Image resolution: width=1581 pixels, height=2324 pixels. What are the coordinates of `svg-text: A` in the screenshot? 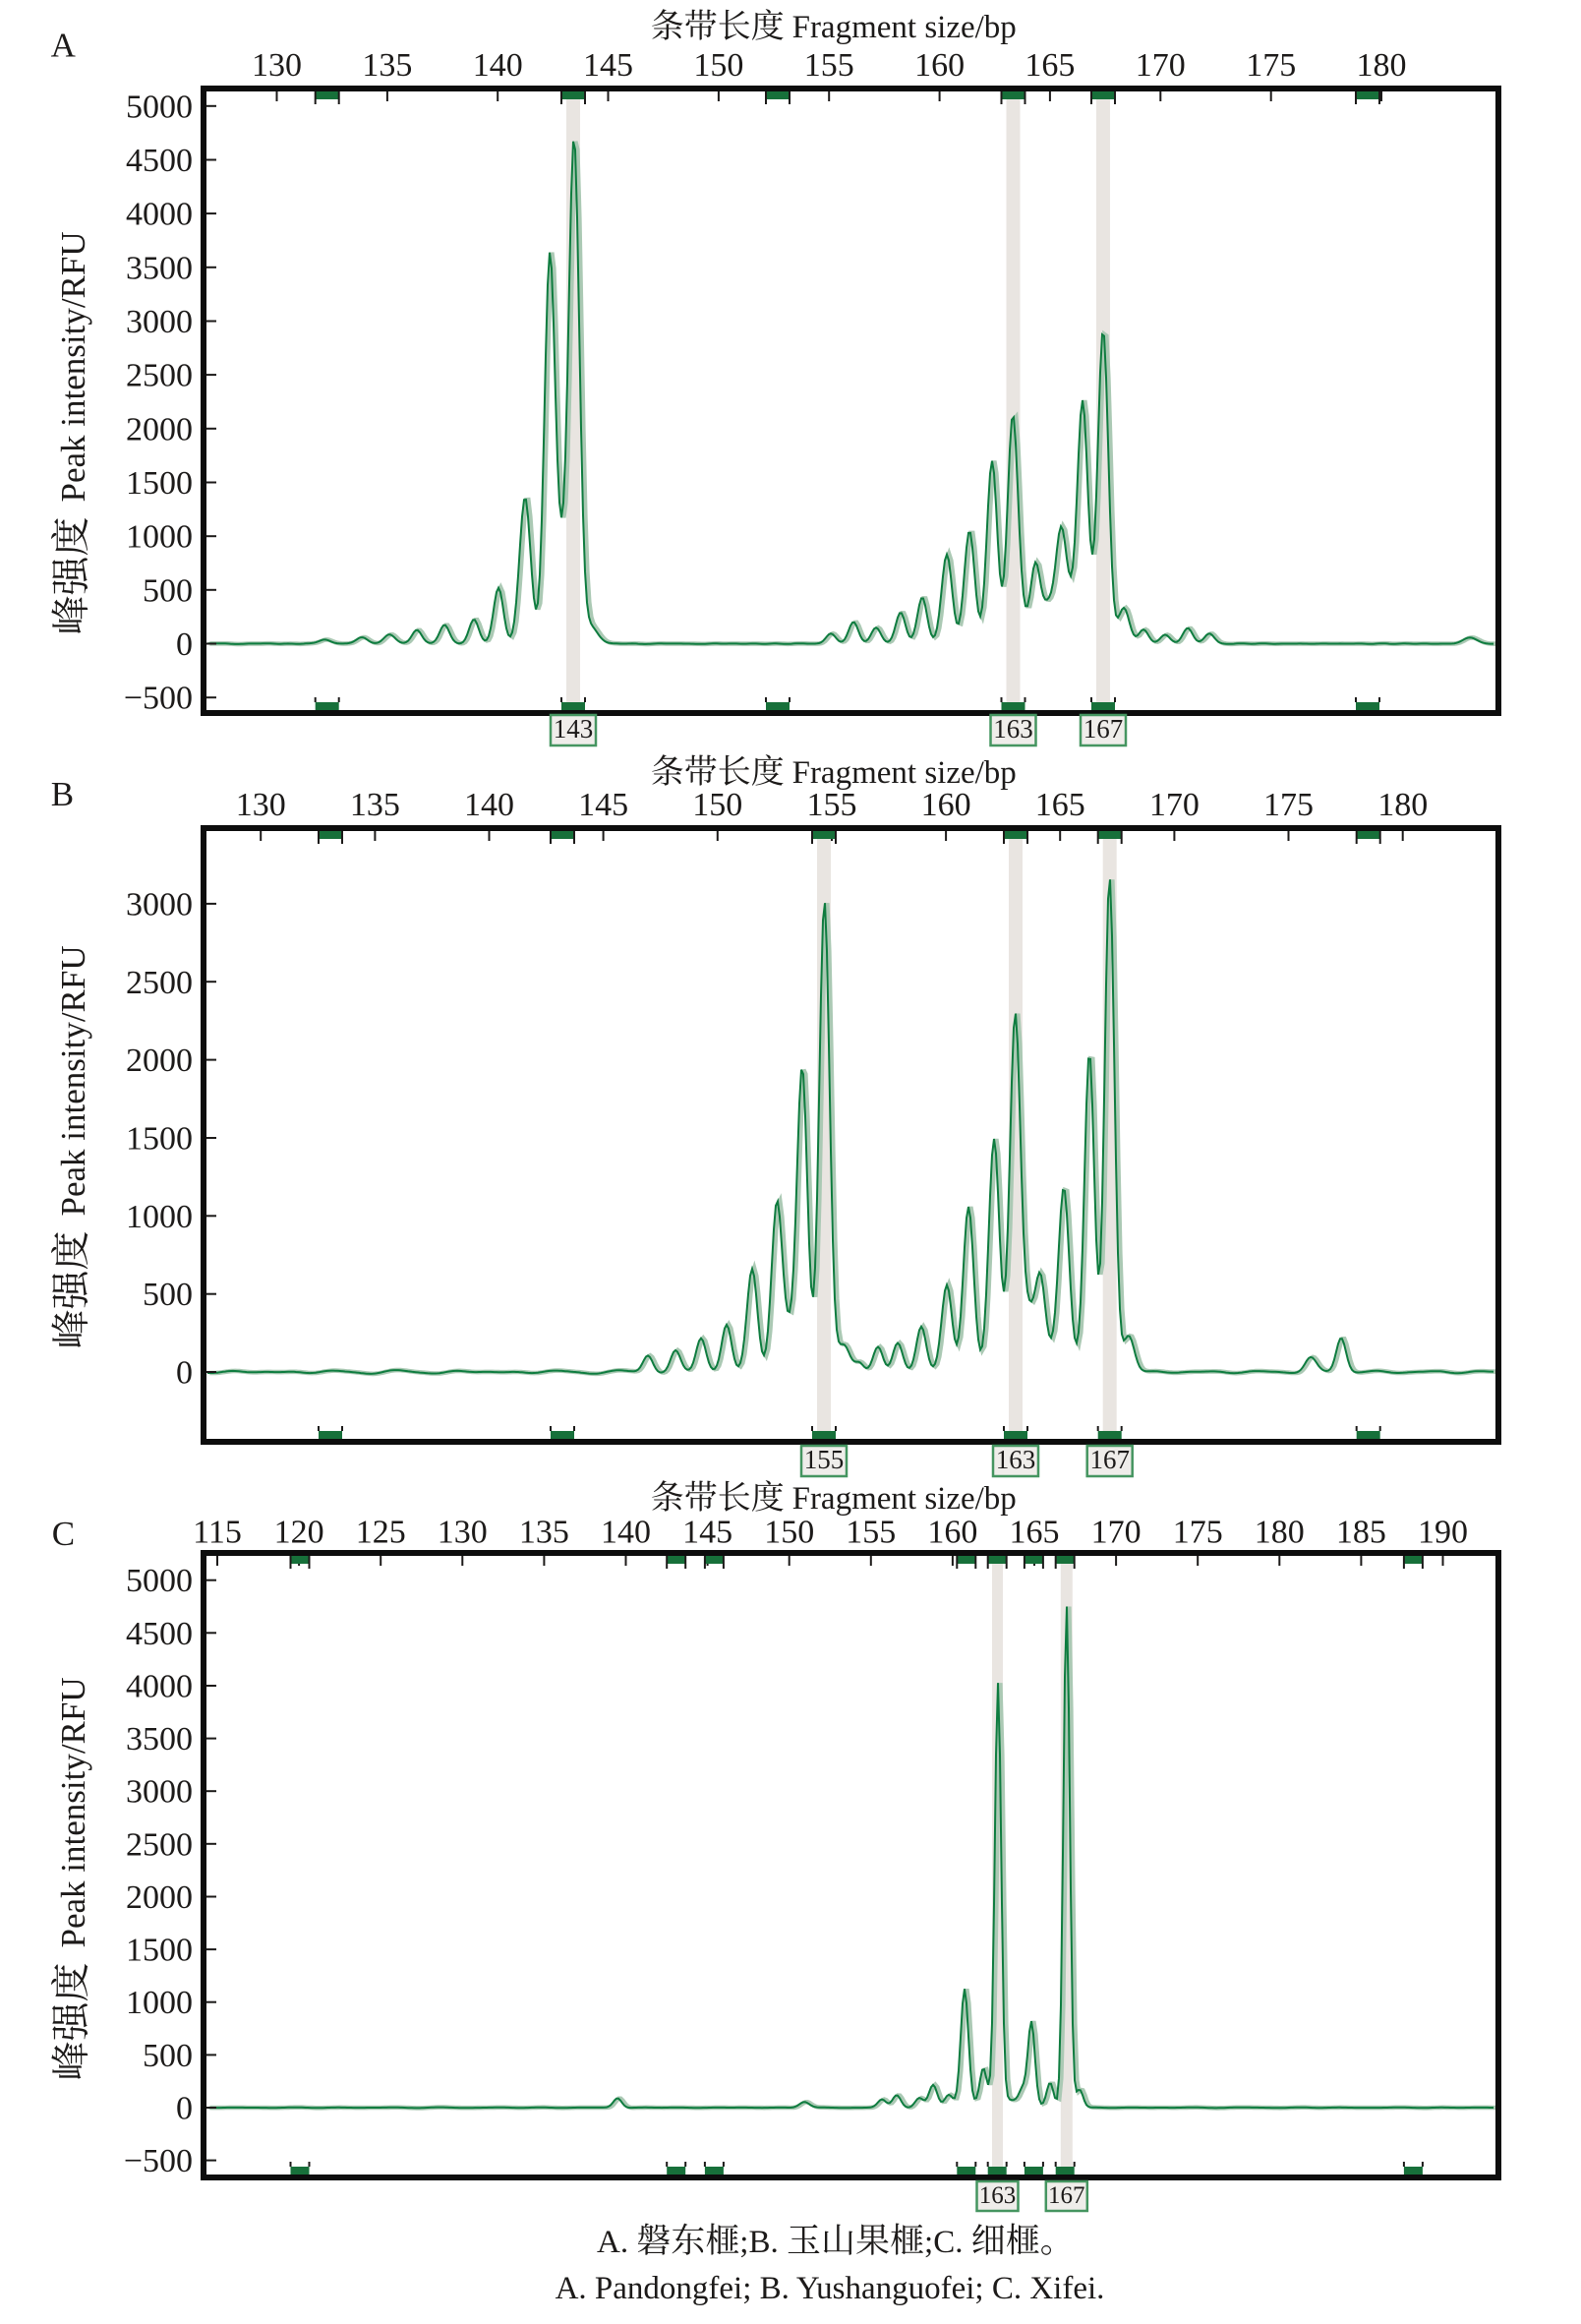 It's located at (64, 45).